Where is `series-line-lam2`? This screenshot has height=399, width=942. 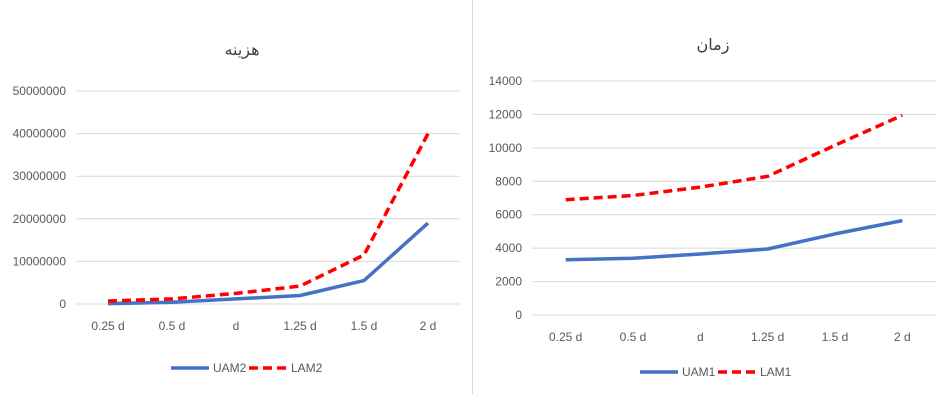
series-line-lam2 is located at coordinates (268, 217).